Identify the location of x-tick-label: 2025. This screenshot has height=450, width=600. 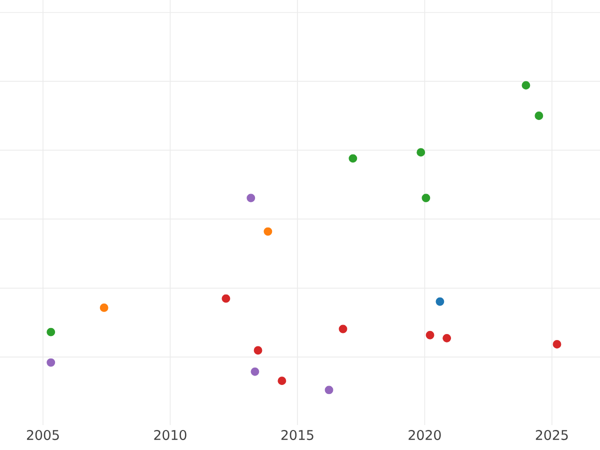
(552, 435).